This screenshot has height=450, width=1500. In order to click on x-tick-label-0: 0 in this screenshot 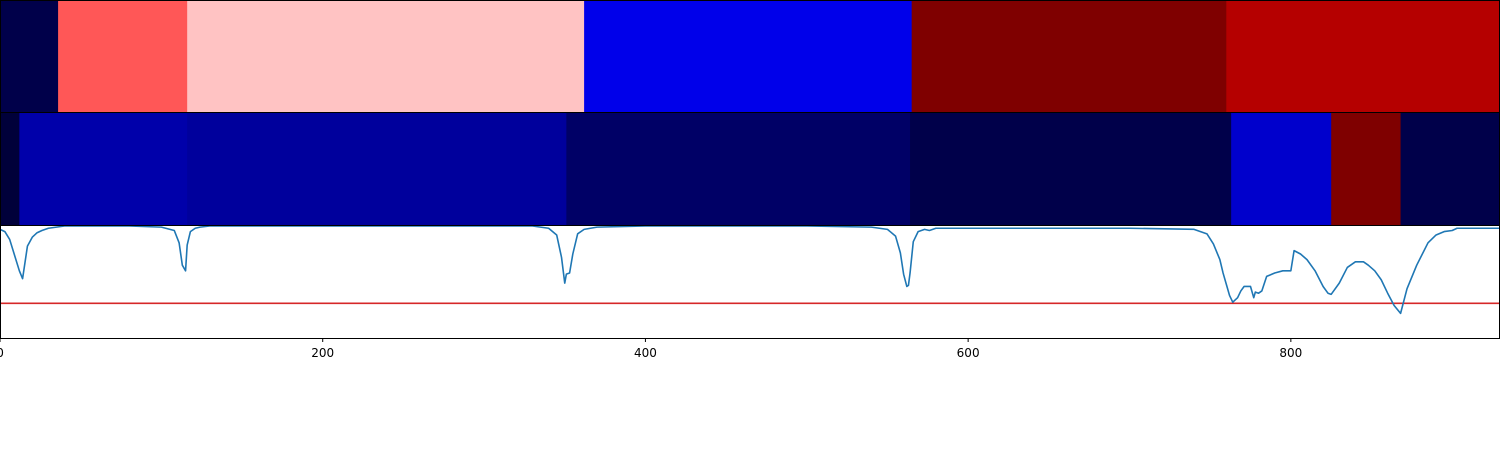, I will do `click(2, 353)`.